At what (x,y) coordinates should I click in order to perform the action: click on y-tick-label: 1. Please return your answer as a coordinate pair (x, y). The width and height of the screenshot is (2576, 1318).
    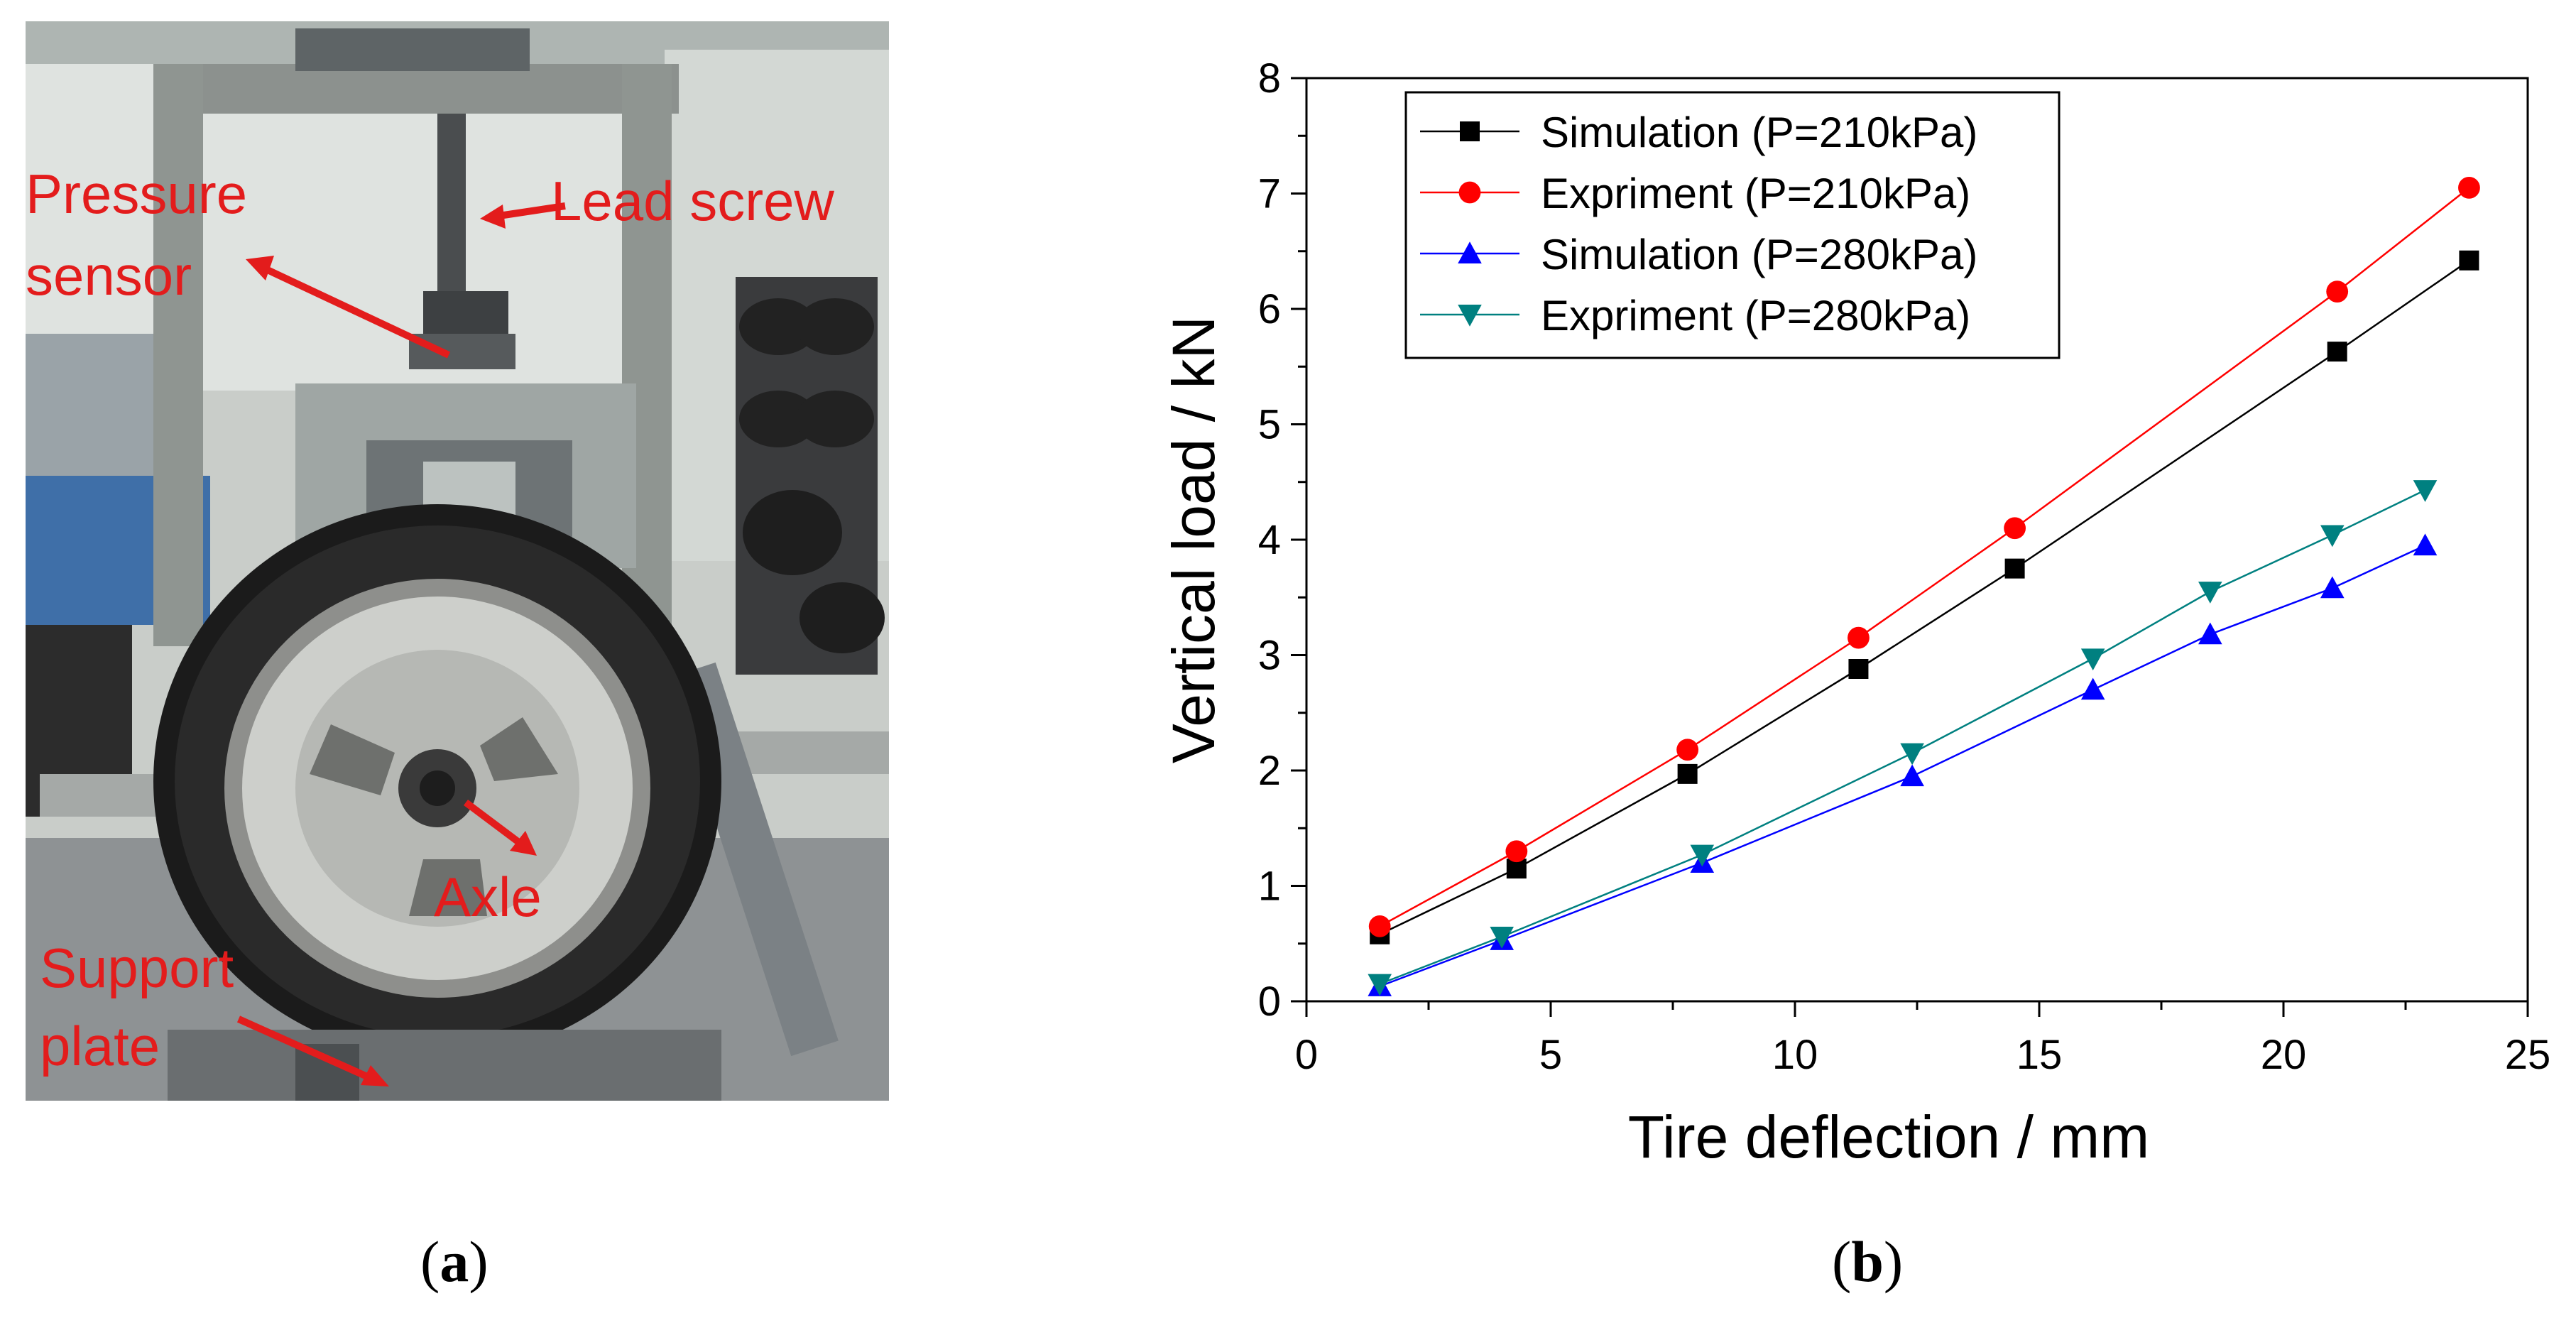
    Looking at the image, I should click on (1269, 887).